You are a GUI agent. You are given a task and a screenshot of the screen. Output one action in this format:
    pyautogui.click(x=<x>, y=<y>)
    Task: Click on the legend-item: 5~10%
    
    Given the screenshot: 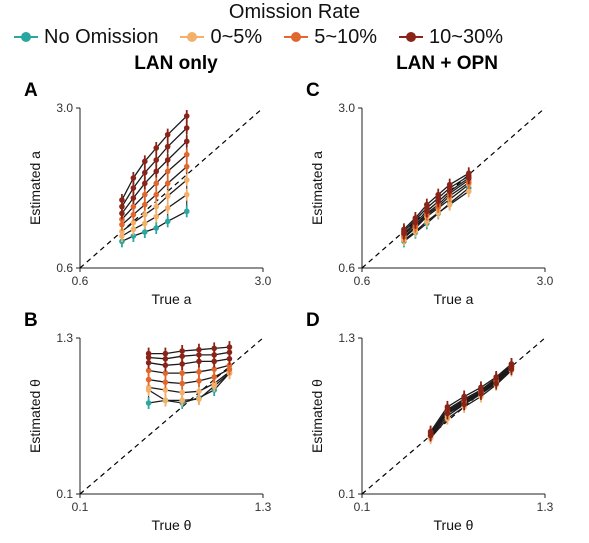 What is the action you would take?
    pyautogui.click(x=330, y=37)
    